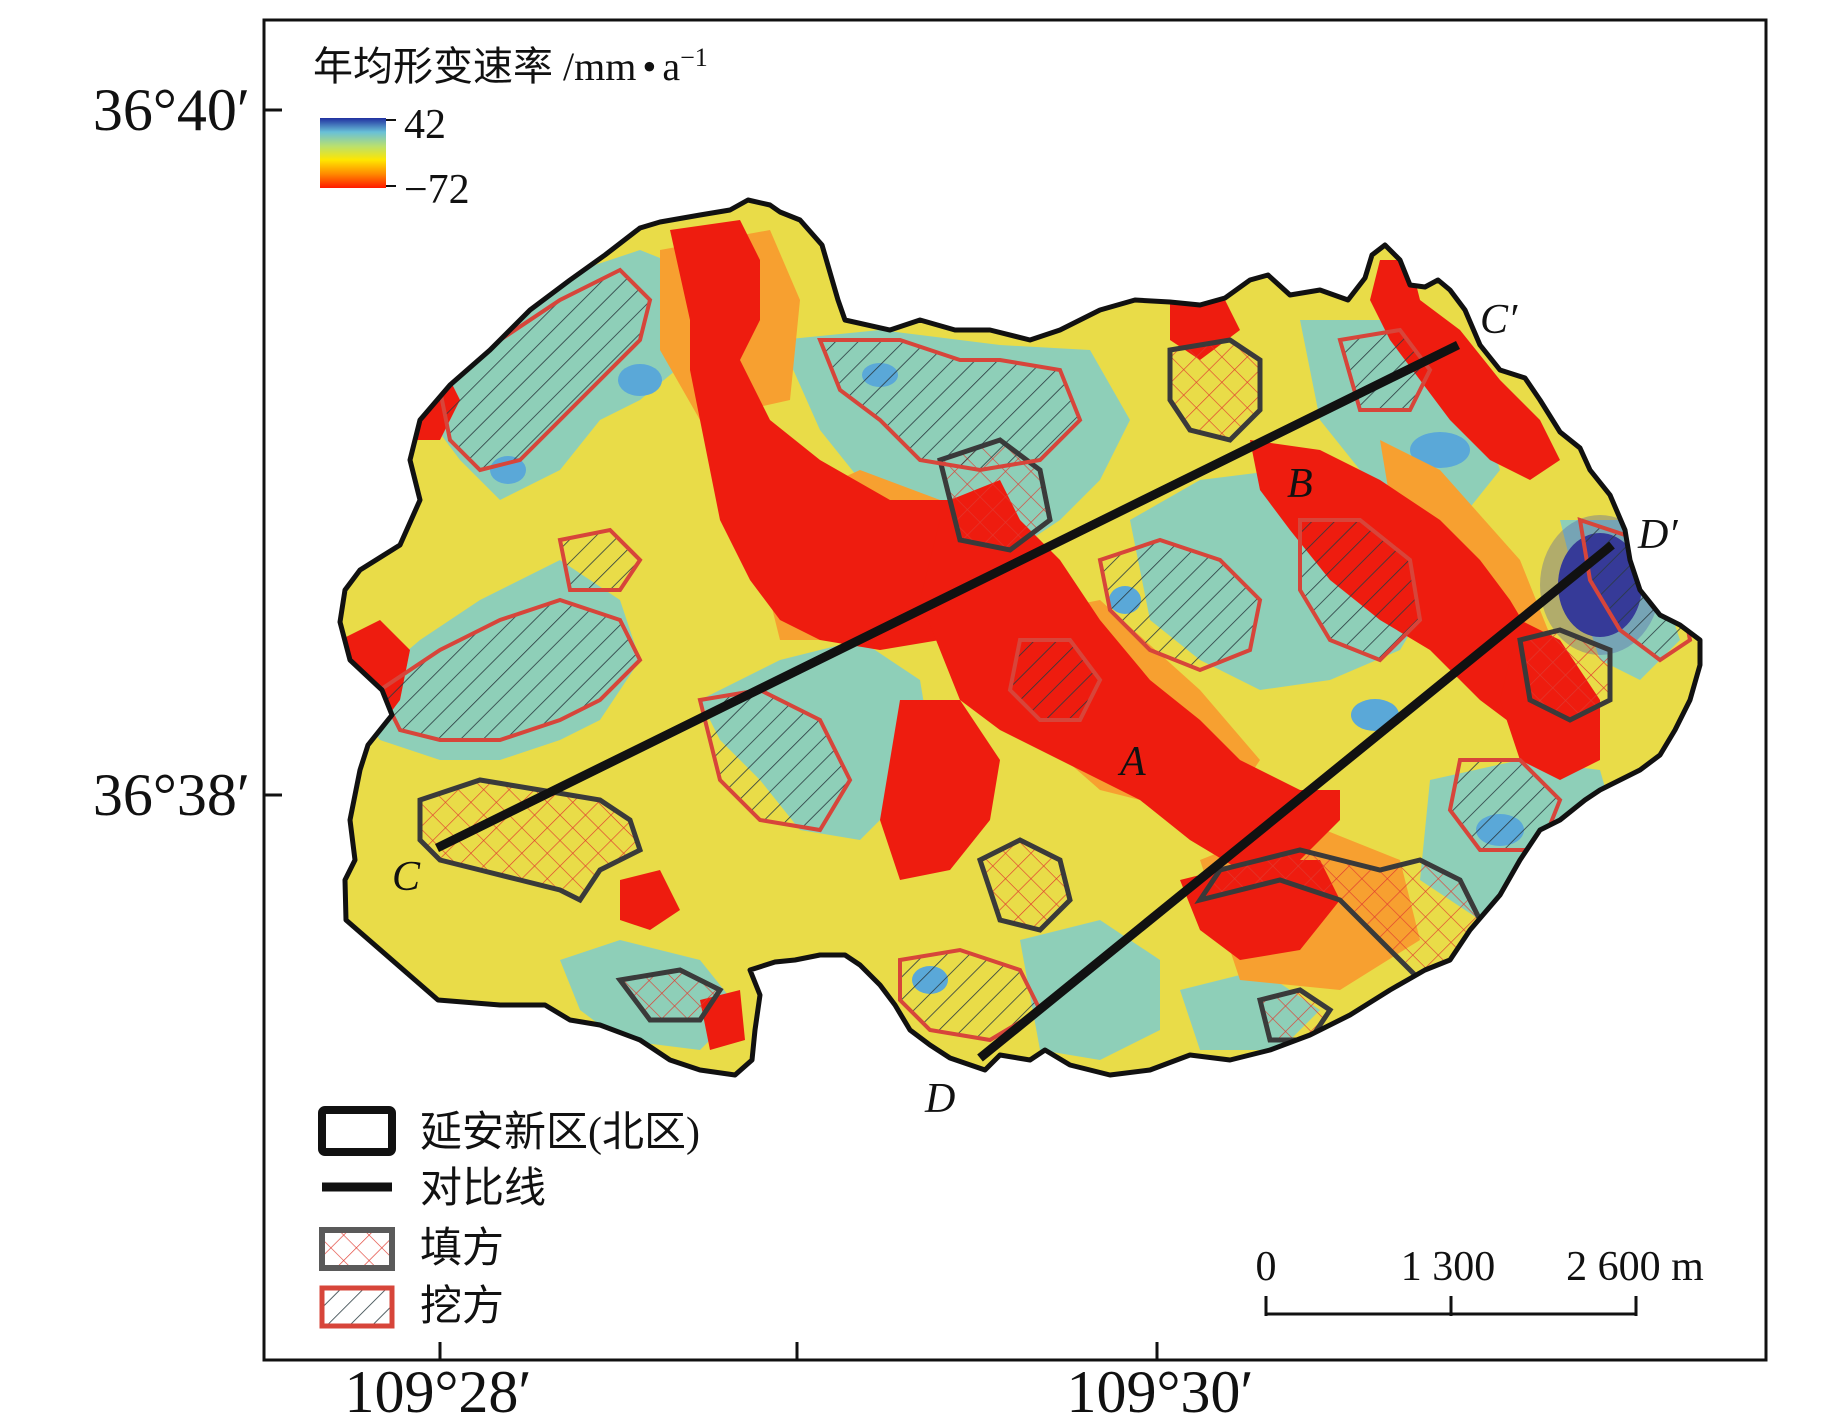  What do you see at coordinates (462, 1249) in the screenshot?
I see `legend-fill-label: 填方` at bounding box center [462, 1249].